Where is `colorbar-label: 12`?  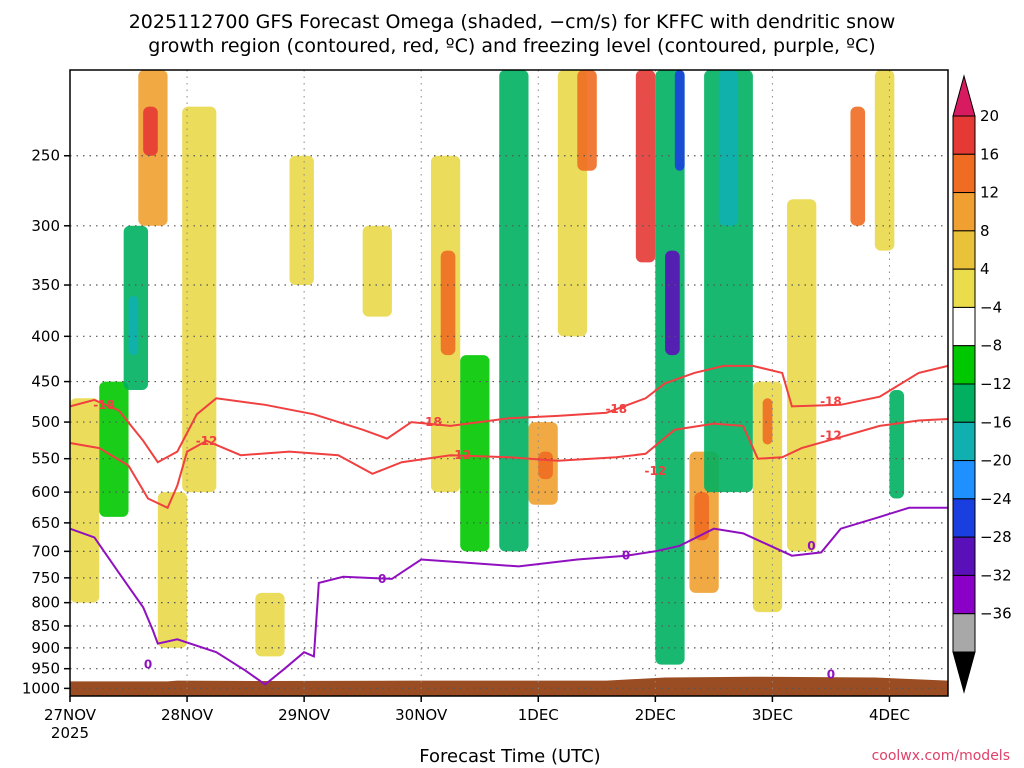
colorbar-label: 12 is located at coordinates (989, 193).